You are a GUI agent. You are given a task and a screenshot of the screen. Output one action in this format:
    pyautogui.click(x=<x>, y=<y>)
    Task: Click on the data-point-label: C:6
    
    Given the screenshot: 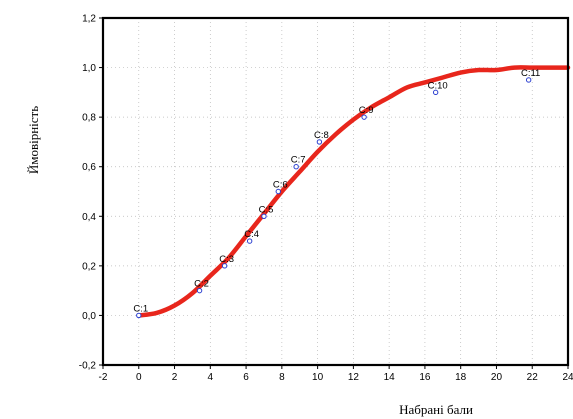 What is the action you would take?
    pyautogui.click(x=280, y=185)
    